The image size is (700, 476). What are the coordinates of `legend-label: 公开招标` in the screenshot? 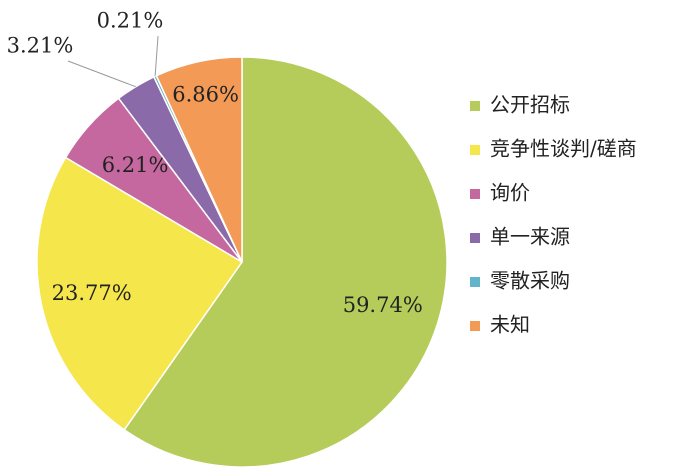 It's located at (530, 105).